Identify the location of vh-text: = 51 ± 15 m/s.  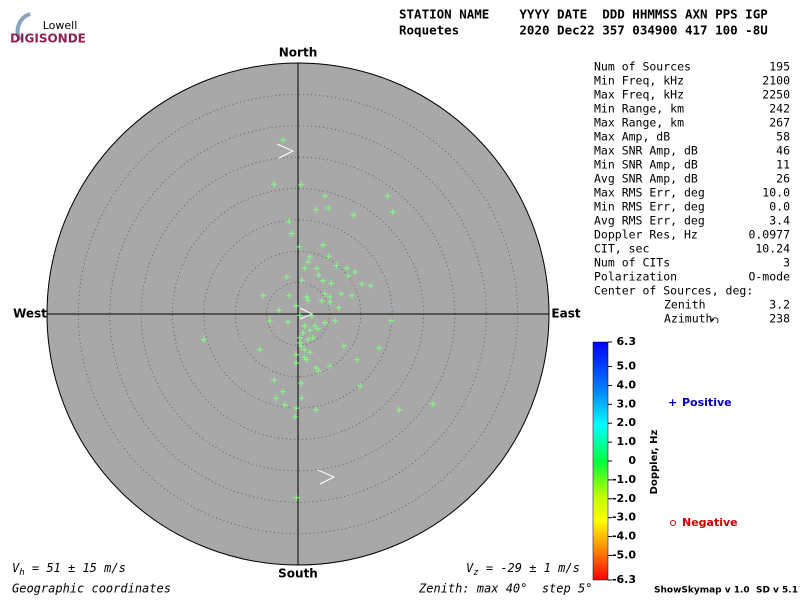
(75, 568).